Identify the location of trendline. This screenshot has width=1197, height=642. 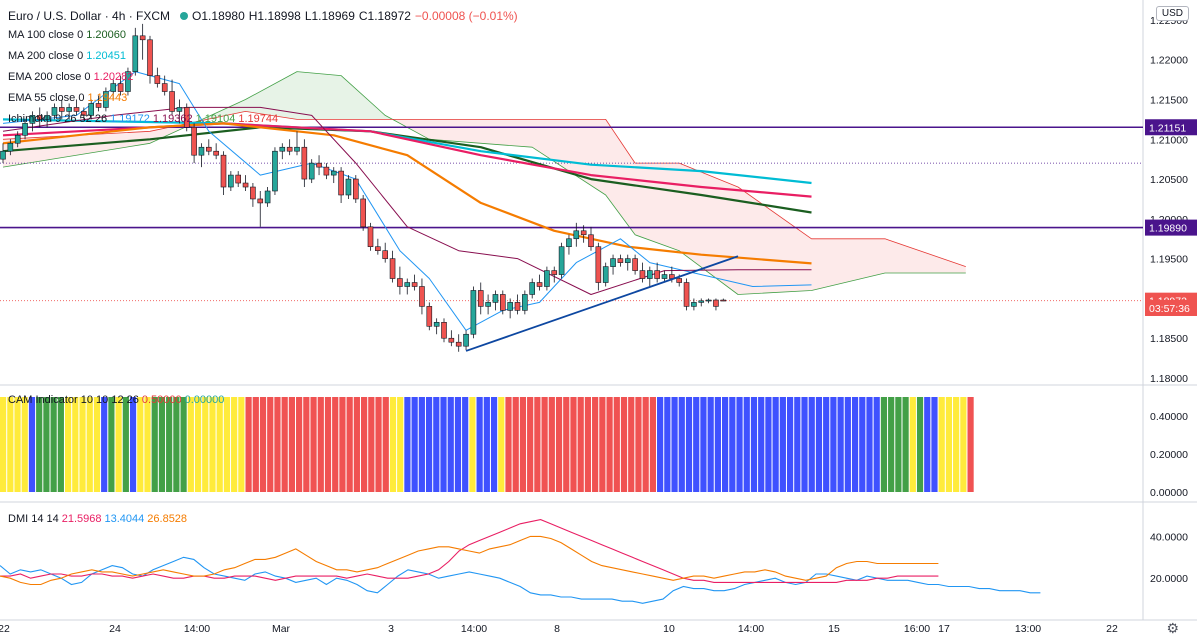
(602, 303).